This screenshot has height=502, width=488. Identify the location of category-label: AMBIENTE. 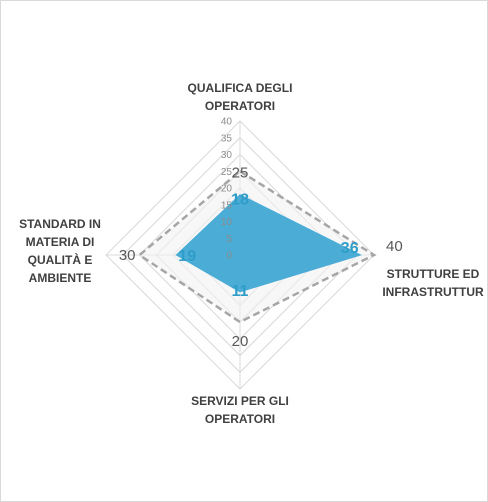
(60, 278).